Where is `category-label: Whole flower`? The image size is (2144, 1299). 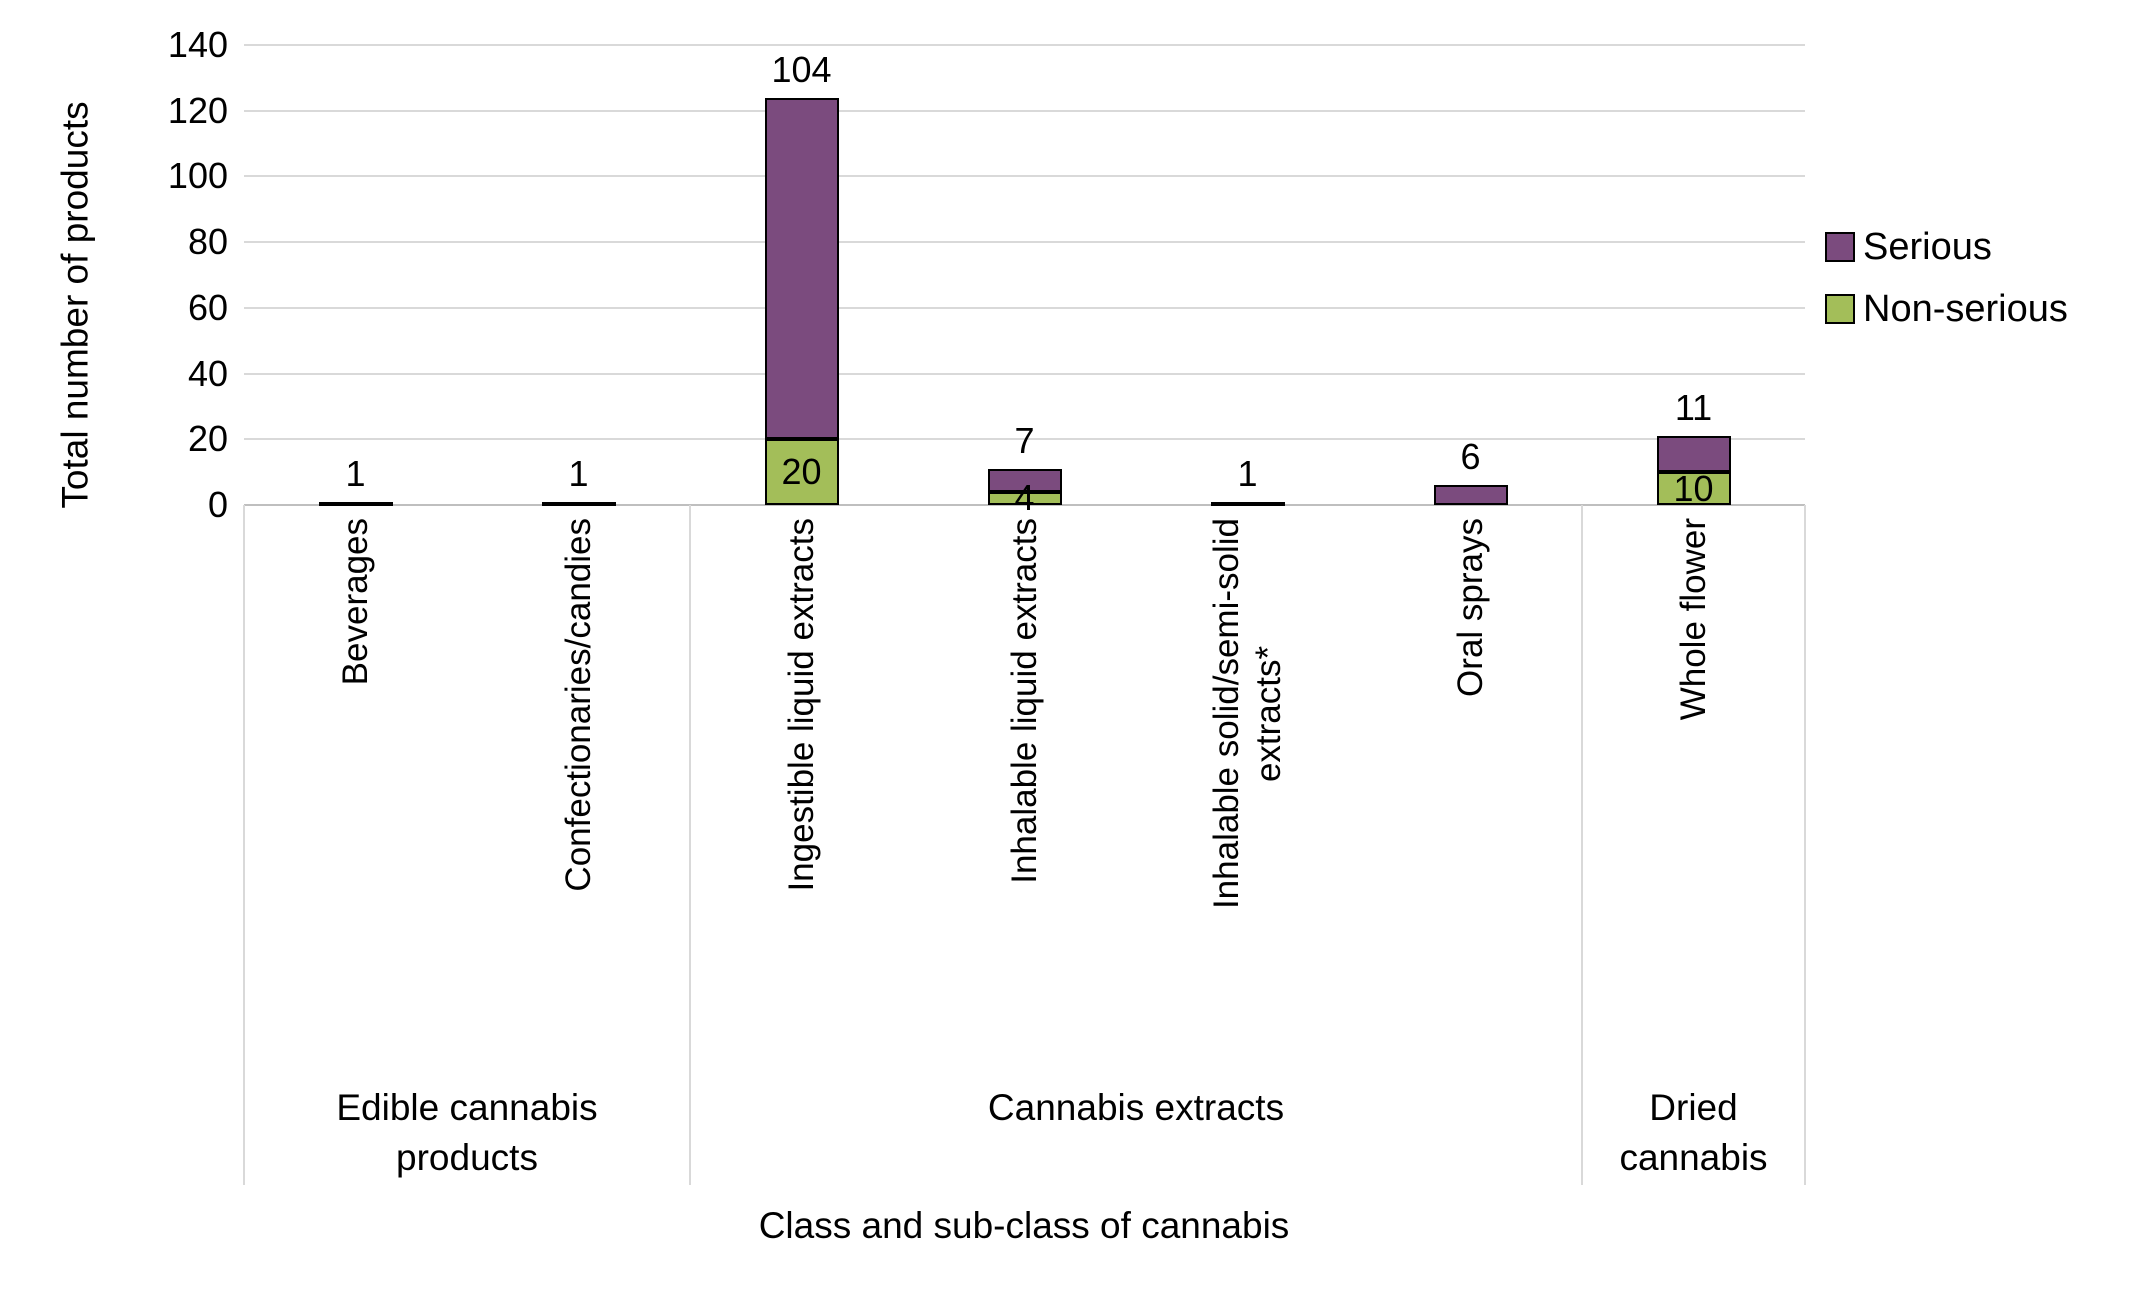
category-label: Whole flower is located at coordinates (1694, 619).